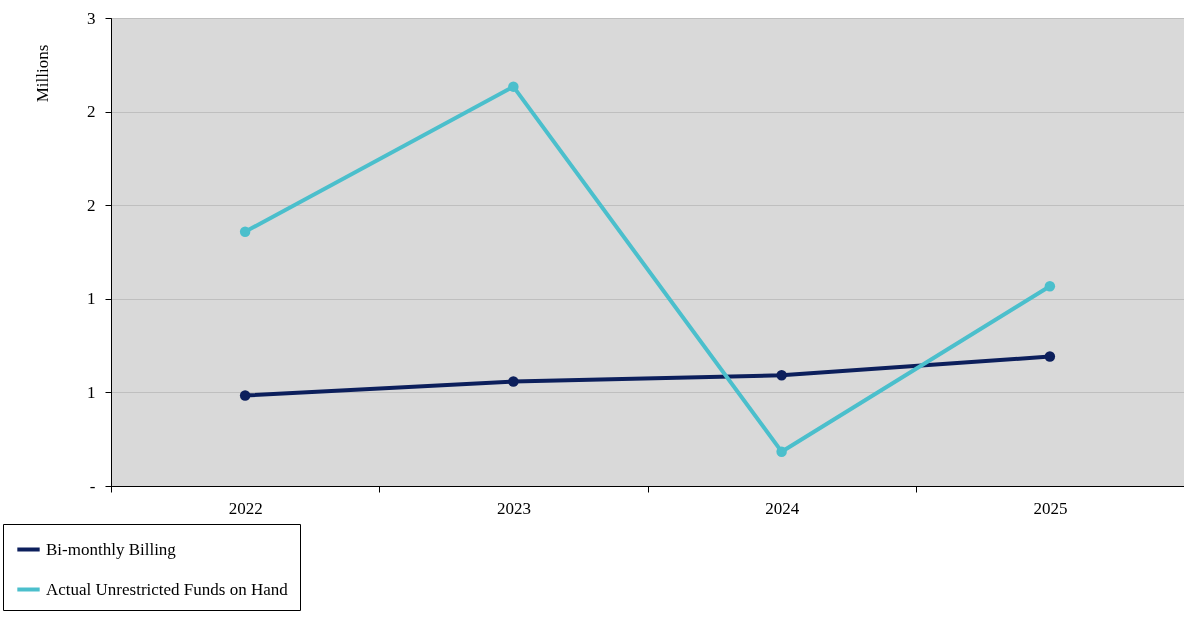 The image size is (1184, 622). I want to click on y-tick-label: -, so click(92, 486).